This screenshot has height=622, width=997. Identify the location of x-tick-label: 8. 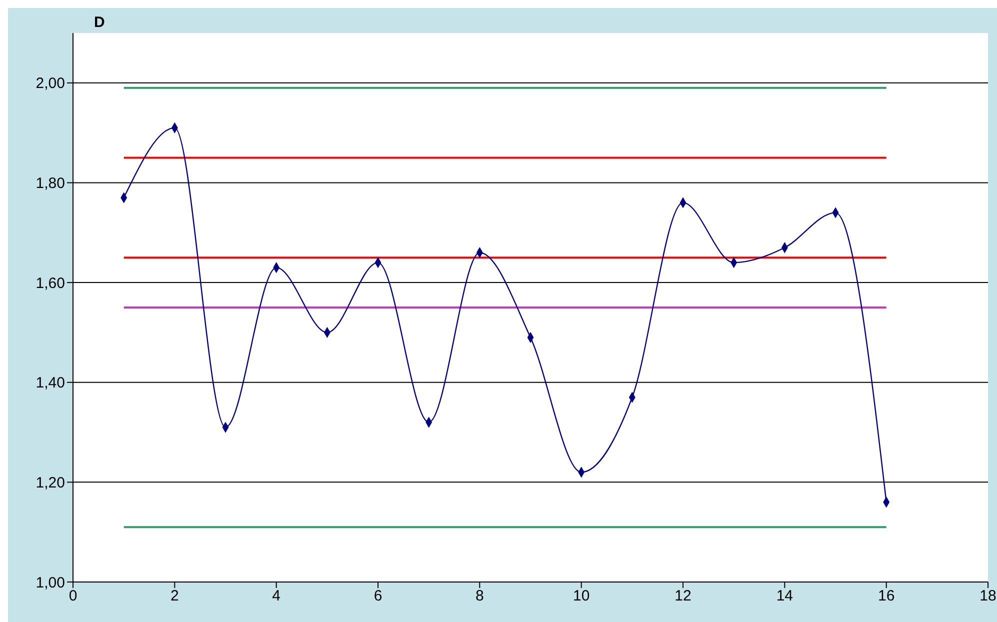
(479, 596).